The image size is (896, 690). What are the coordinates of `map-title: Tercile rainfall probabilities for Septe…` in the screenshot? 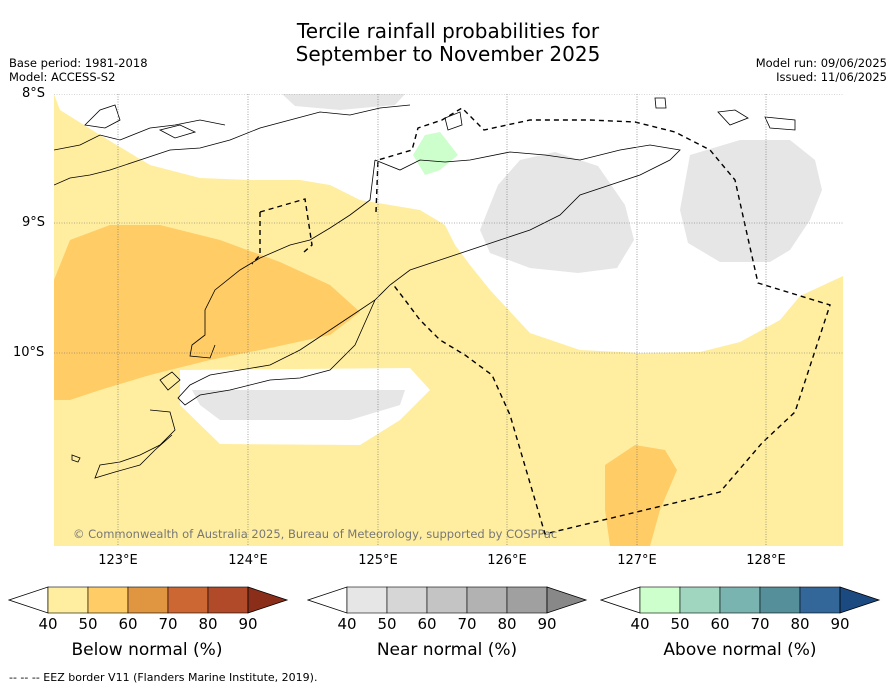 It's located at (448, 43).